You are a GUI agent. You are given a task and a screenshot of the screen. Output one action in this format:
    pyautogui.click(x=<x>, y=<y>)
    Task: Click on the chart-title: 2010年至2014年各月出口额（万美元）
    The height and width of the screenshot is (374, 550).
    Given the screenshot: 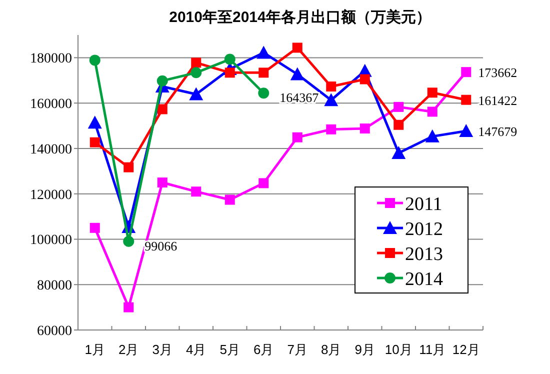 What is the action you would take?
    pyautogui.click(x=300, y=17)
    